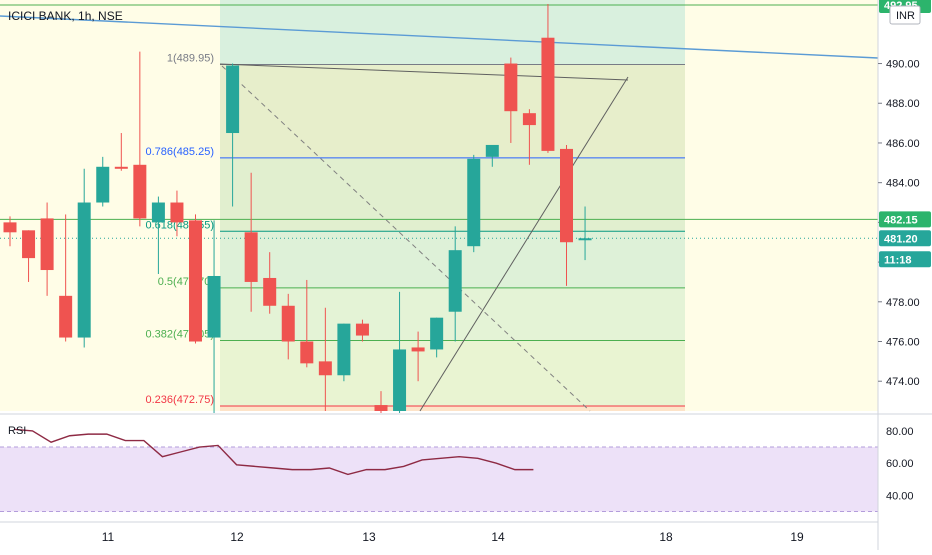  What do you see at coordinates (903, 303) in the screenshot?
I see `price-tick-label: 478.00` at bounding box center [903, 303].